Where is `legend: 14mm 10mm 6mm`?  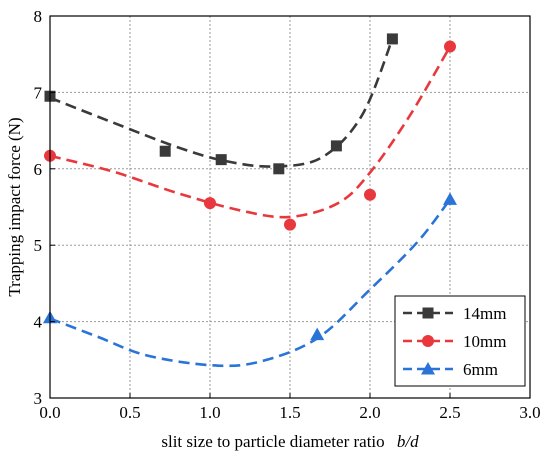
legend: 14mm 10mm 6mm is located at coordinates (460, 341).